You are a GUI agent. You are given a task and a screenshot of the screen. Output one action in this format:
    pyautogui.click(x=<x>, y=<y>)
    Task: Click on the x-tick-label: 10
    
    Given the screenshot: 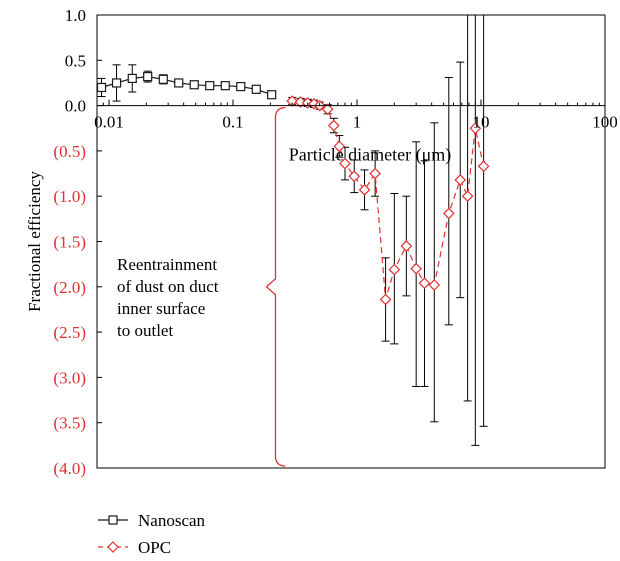 What is the action you would take?
    pyautogui.click(x=481, y=122)
    